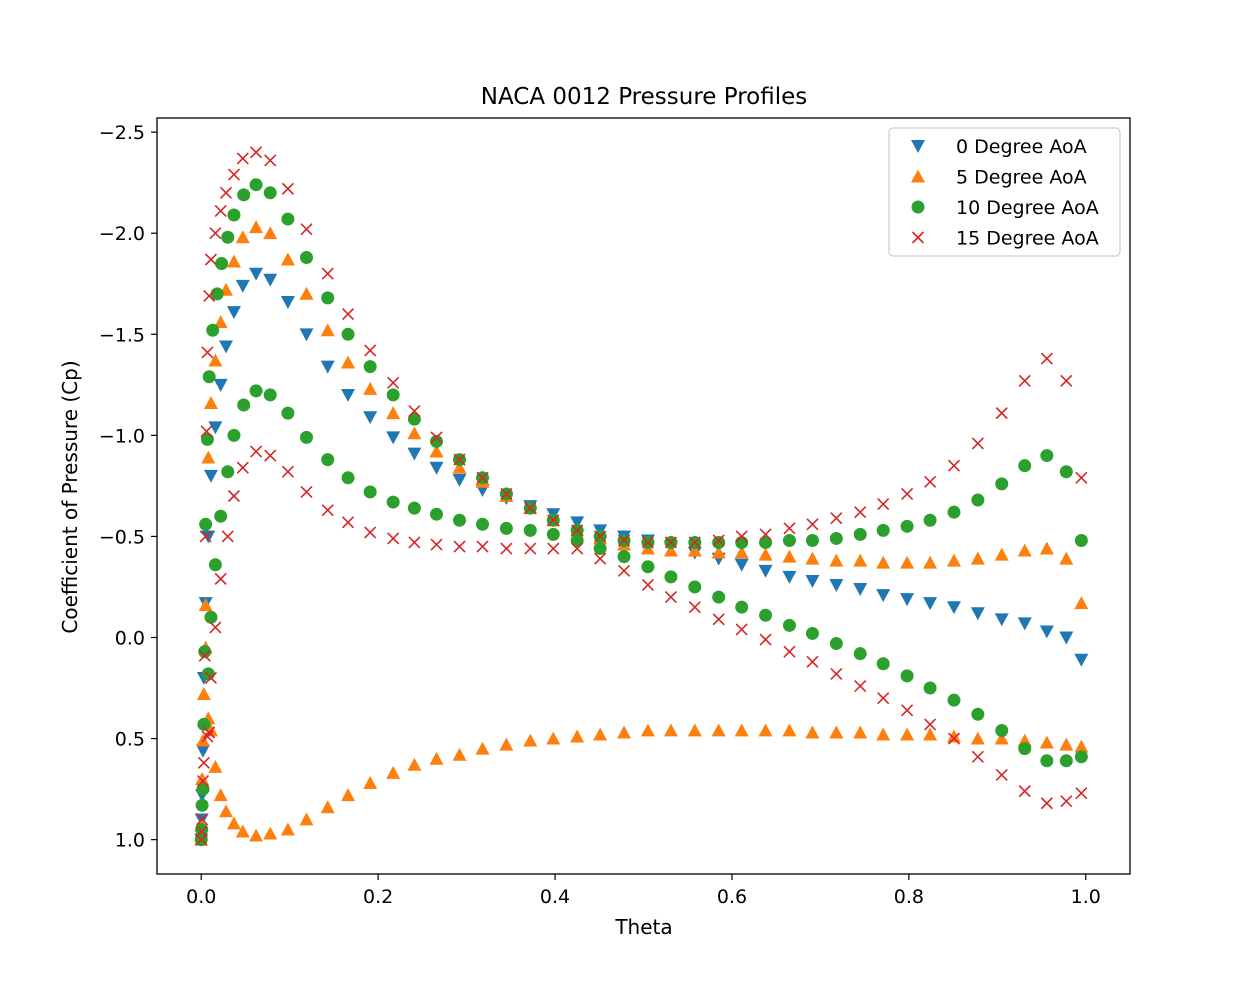  What do you see at coordinates (643, 891) in the screenshot?
I see `x-axis-ticks: 0.0 0.2 0.4 0.6 0.8 1.0` at bounding box center [643, 891].